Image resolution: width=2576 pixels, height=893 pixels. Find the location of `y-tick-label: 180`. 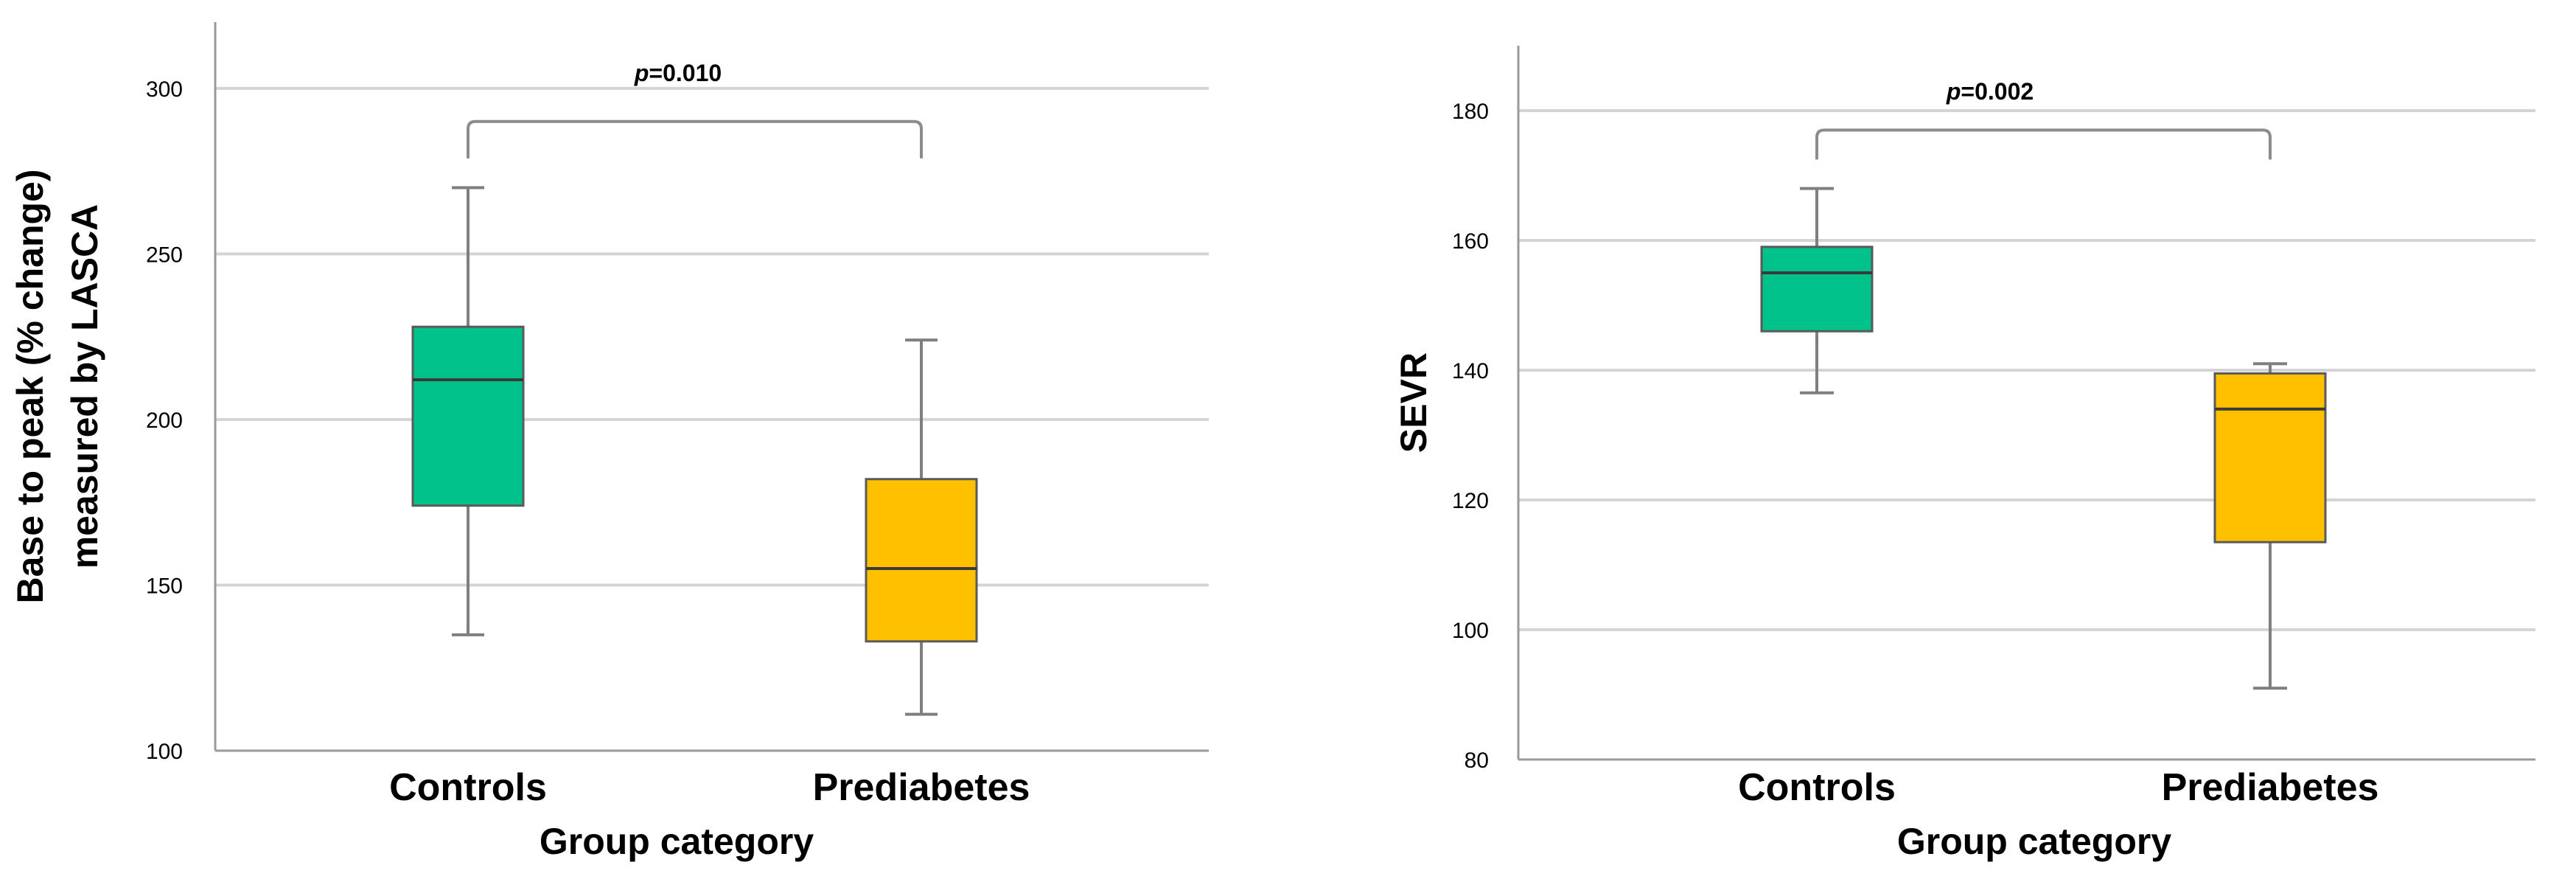

y-tick-label: 180 is located at coordinates (1470, 112).